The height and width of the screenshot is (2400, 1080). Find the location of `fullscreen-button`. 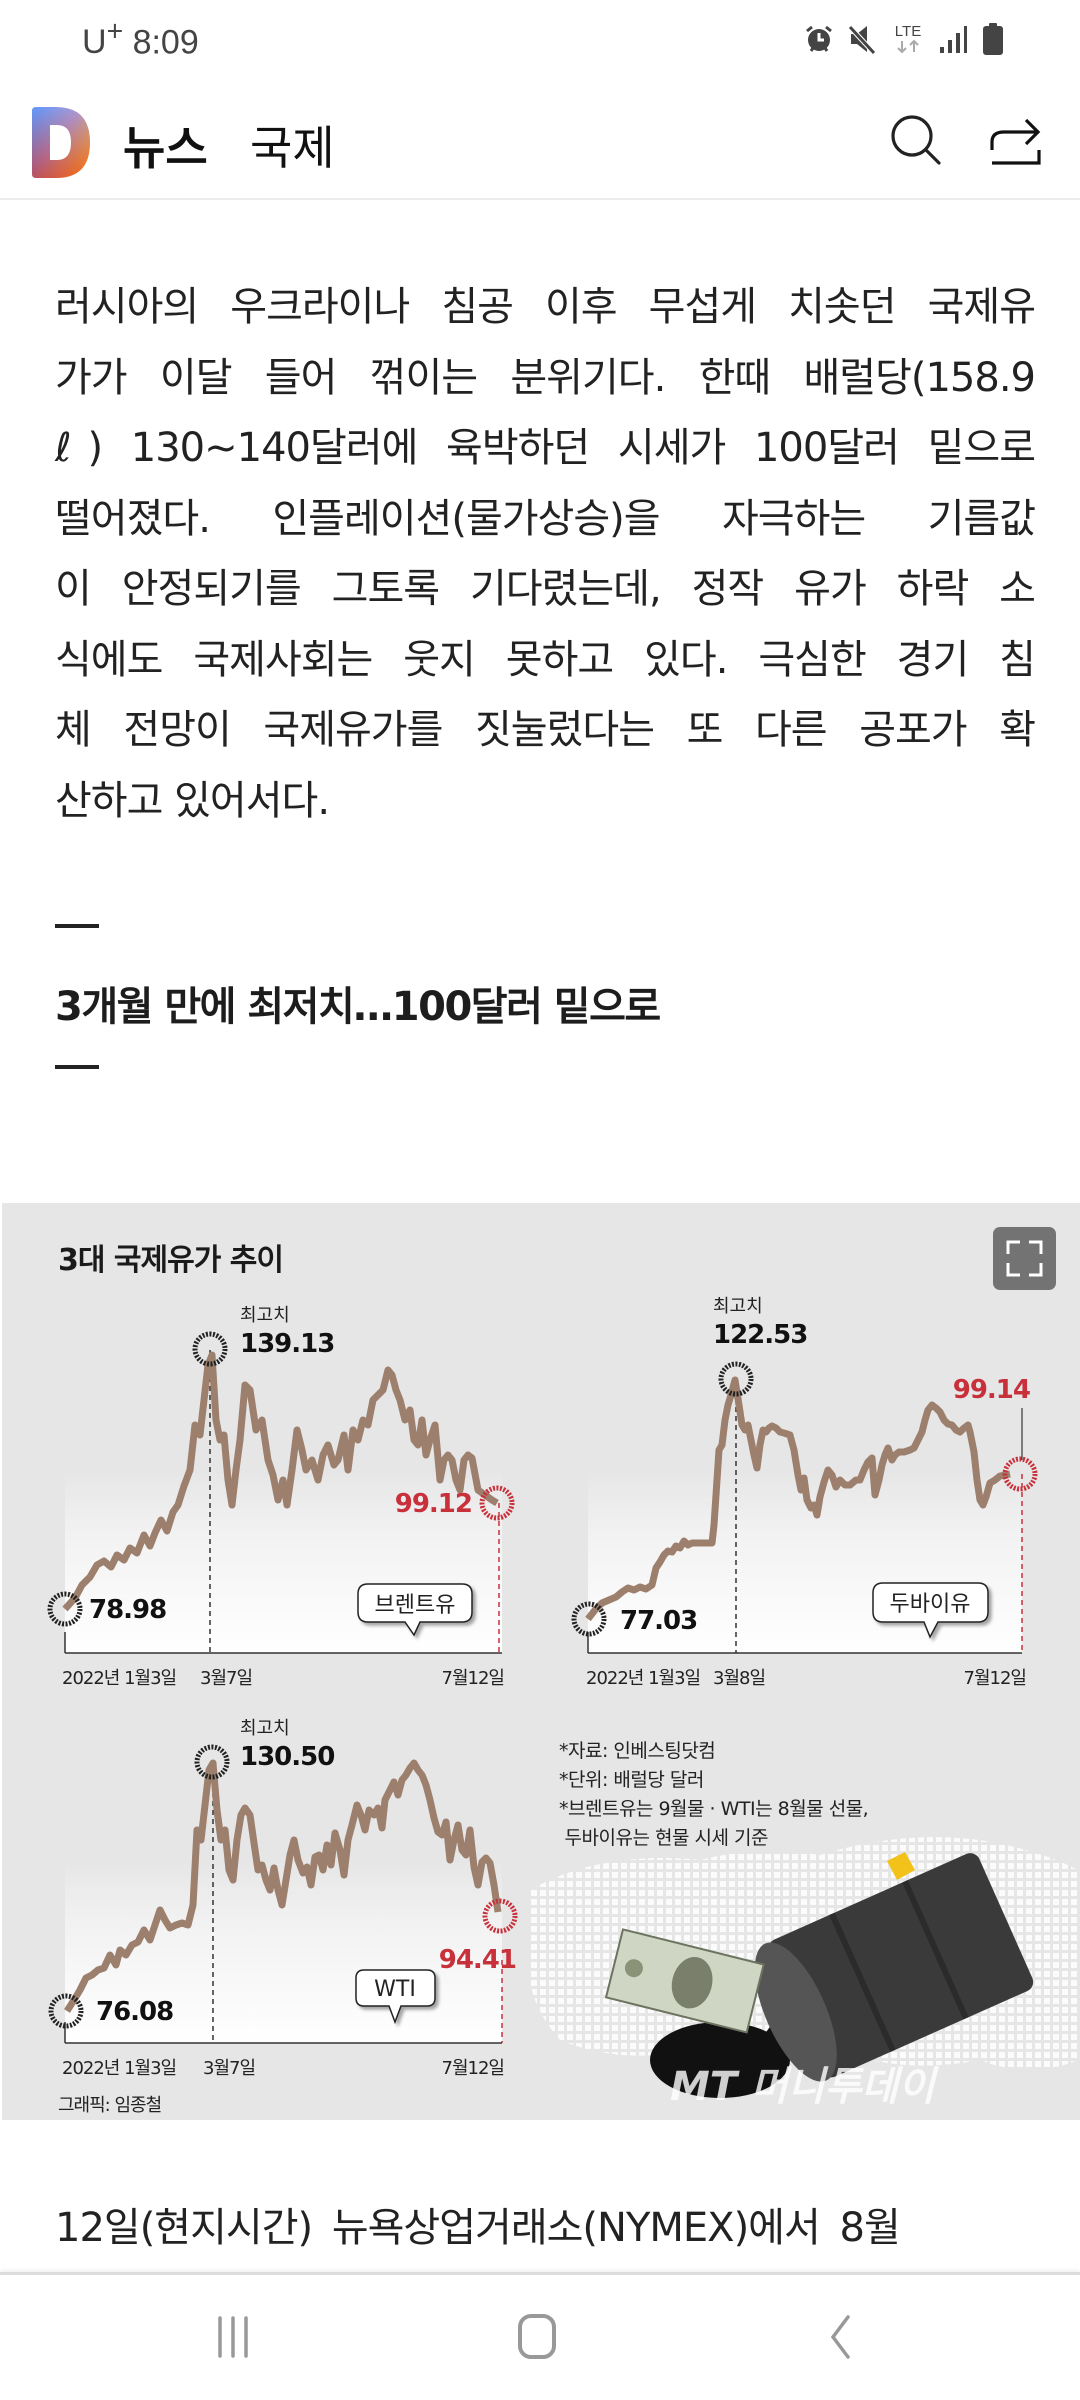

fullscreen-button is located at coordinates (1024, 1258).